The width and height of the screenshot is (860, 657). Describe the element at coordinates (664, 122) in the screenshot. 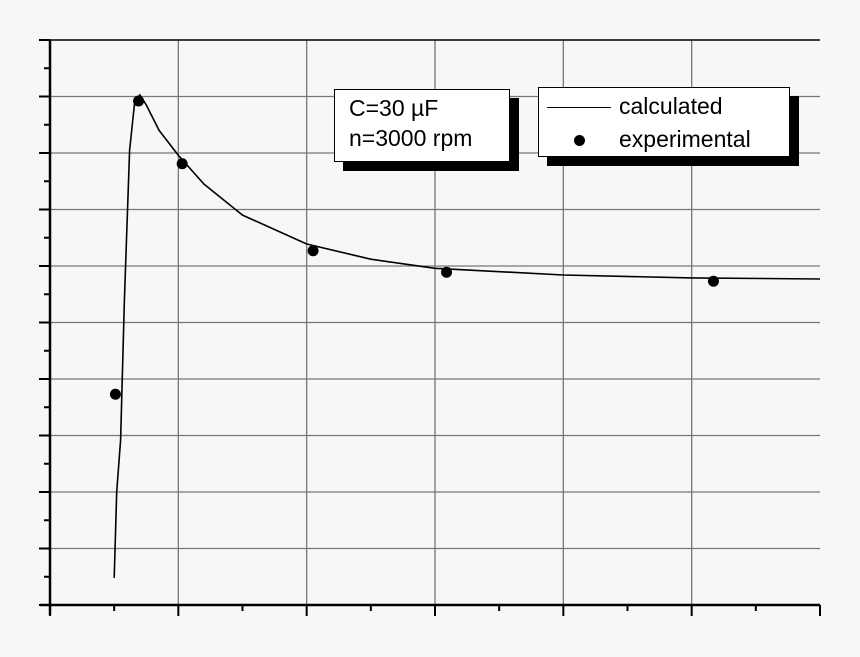

I see `legend: calculated experimental` at that location.